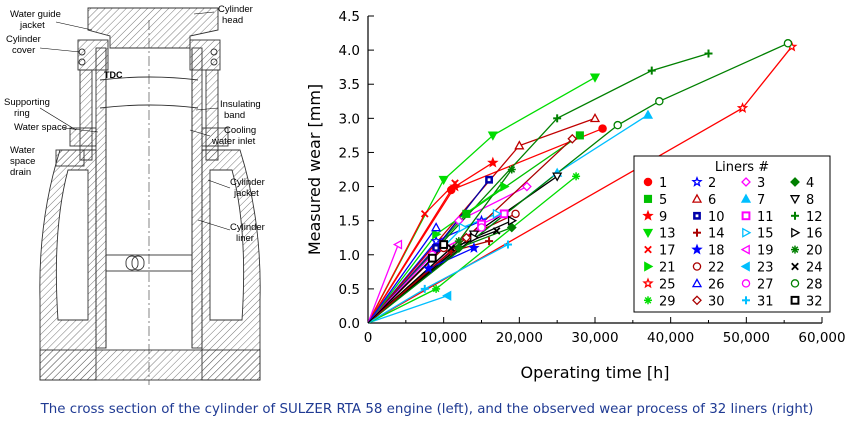  I want to click on label-cylinder-liner: Cylinder liner, so click(249, 233).